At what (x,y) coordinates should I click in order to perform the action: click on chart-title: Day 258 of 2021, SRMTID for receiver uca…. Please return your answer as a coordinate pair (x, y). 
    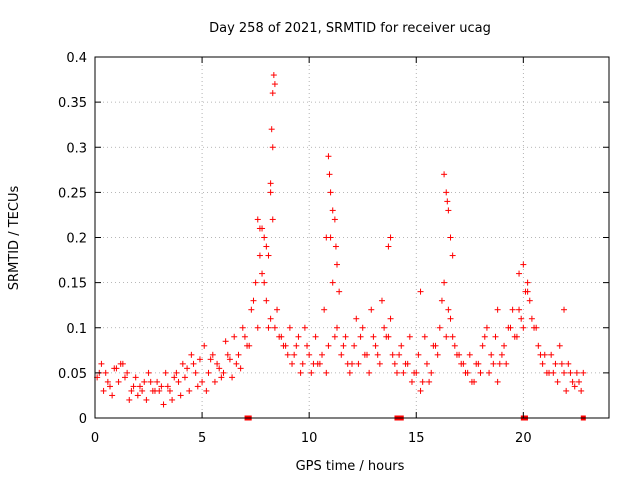
    Looking at the image, I should click on (350, 28).